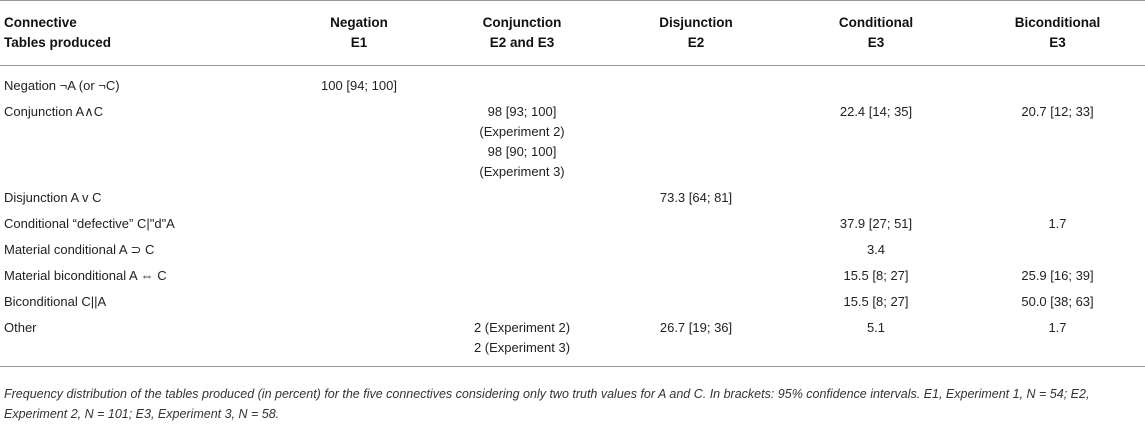  What do you see at coordinates (522, 337) in the screenshot?
I see `cell-conjunction: 2 (Experiment 2) 2 (Experiment 3)` at bounding box center [522, 337].